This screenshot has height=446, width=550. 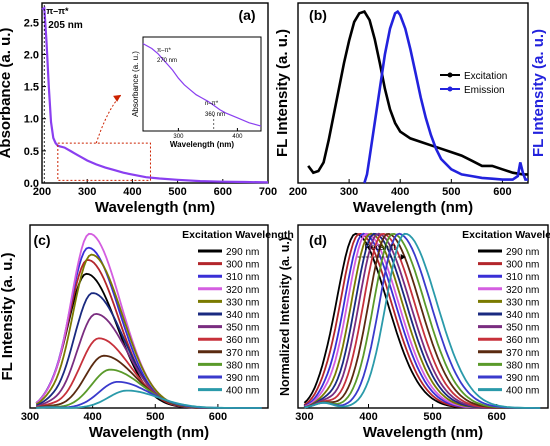 I want to click on y-tick-label: 0.0, so click(x=31, y=184).